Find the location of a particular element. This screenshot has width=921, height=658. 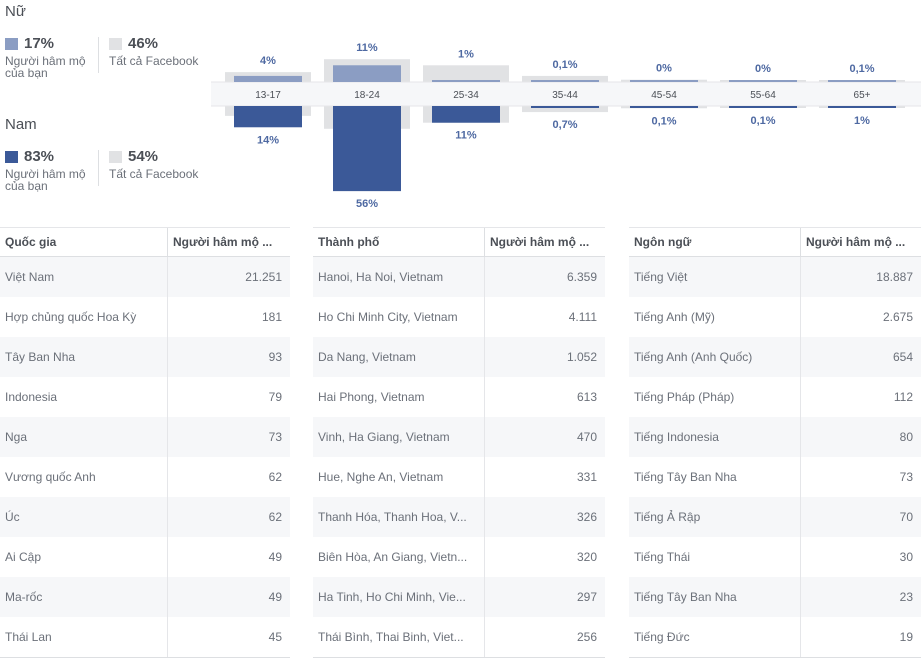

table-row: Hanoi, Ha Noi, Vietnam 6.359 is located at coordinates (459, 277).